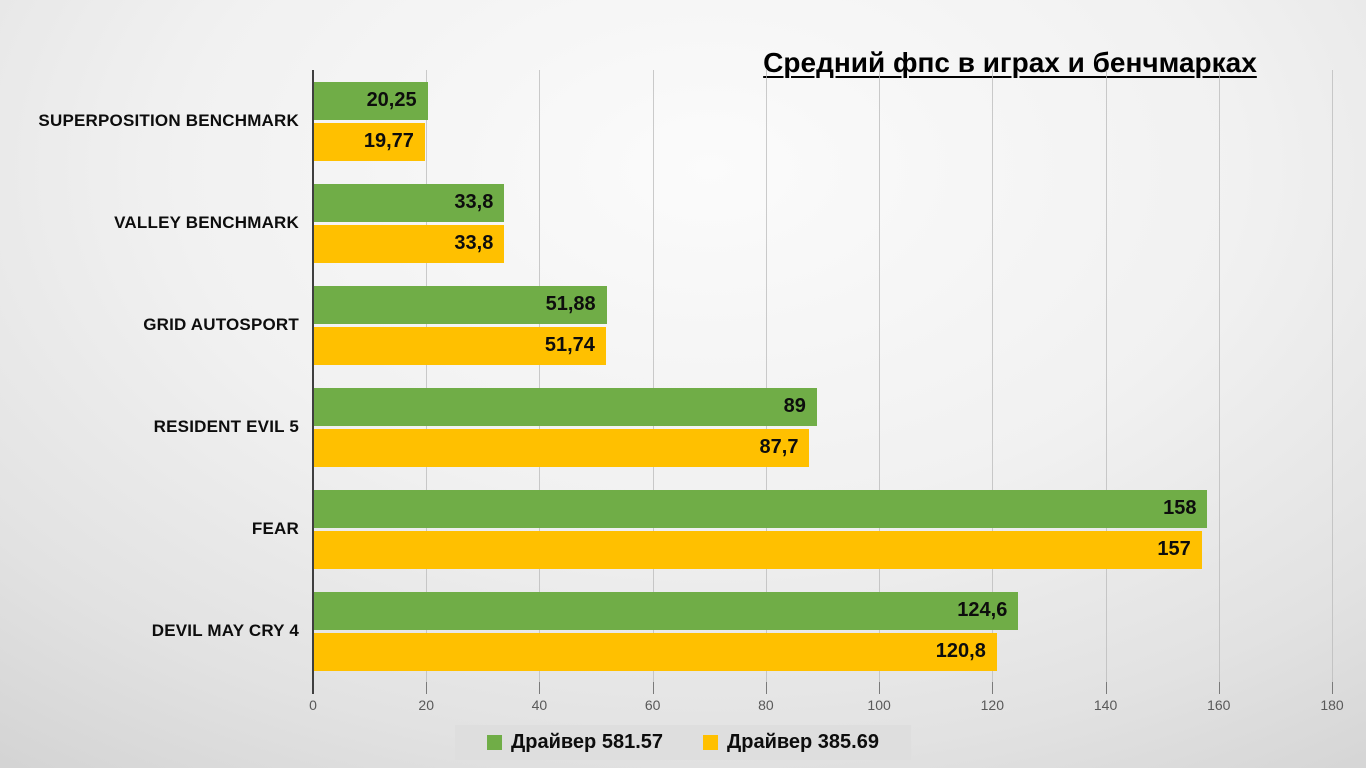 The width and height of the screenshot is (1366, 768). Describe the element at coordinates (226, 426) in the screenshot. I see `category-label: RESIDENT EVIL 5` at that location.